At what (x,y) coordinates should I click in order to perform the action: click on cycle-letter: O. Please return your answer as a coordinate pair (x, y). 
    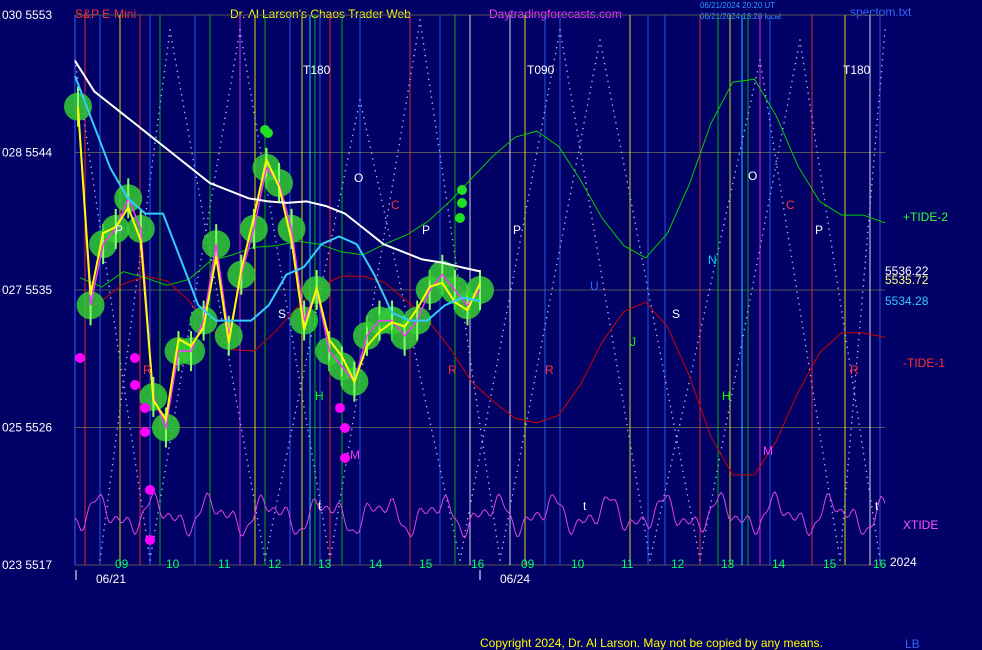
    Looking at the image, I should click on (752, 176).